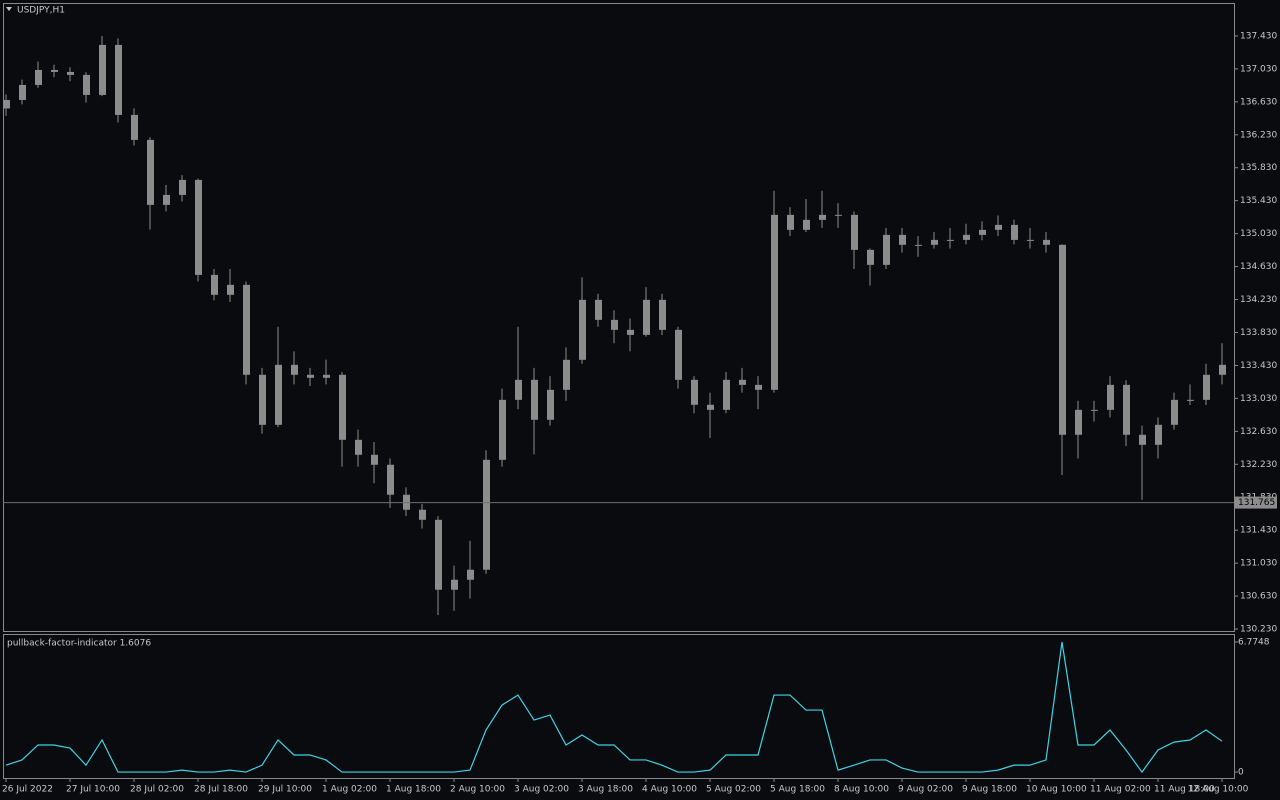 Image resolution: width=1280 pixels, height=800 pixels. What do you see at coordinates (541, 790) in the screenshot?
I see `x-tick-label: 3 Aug 02:00` at bounding box center [541, 790].